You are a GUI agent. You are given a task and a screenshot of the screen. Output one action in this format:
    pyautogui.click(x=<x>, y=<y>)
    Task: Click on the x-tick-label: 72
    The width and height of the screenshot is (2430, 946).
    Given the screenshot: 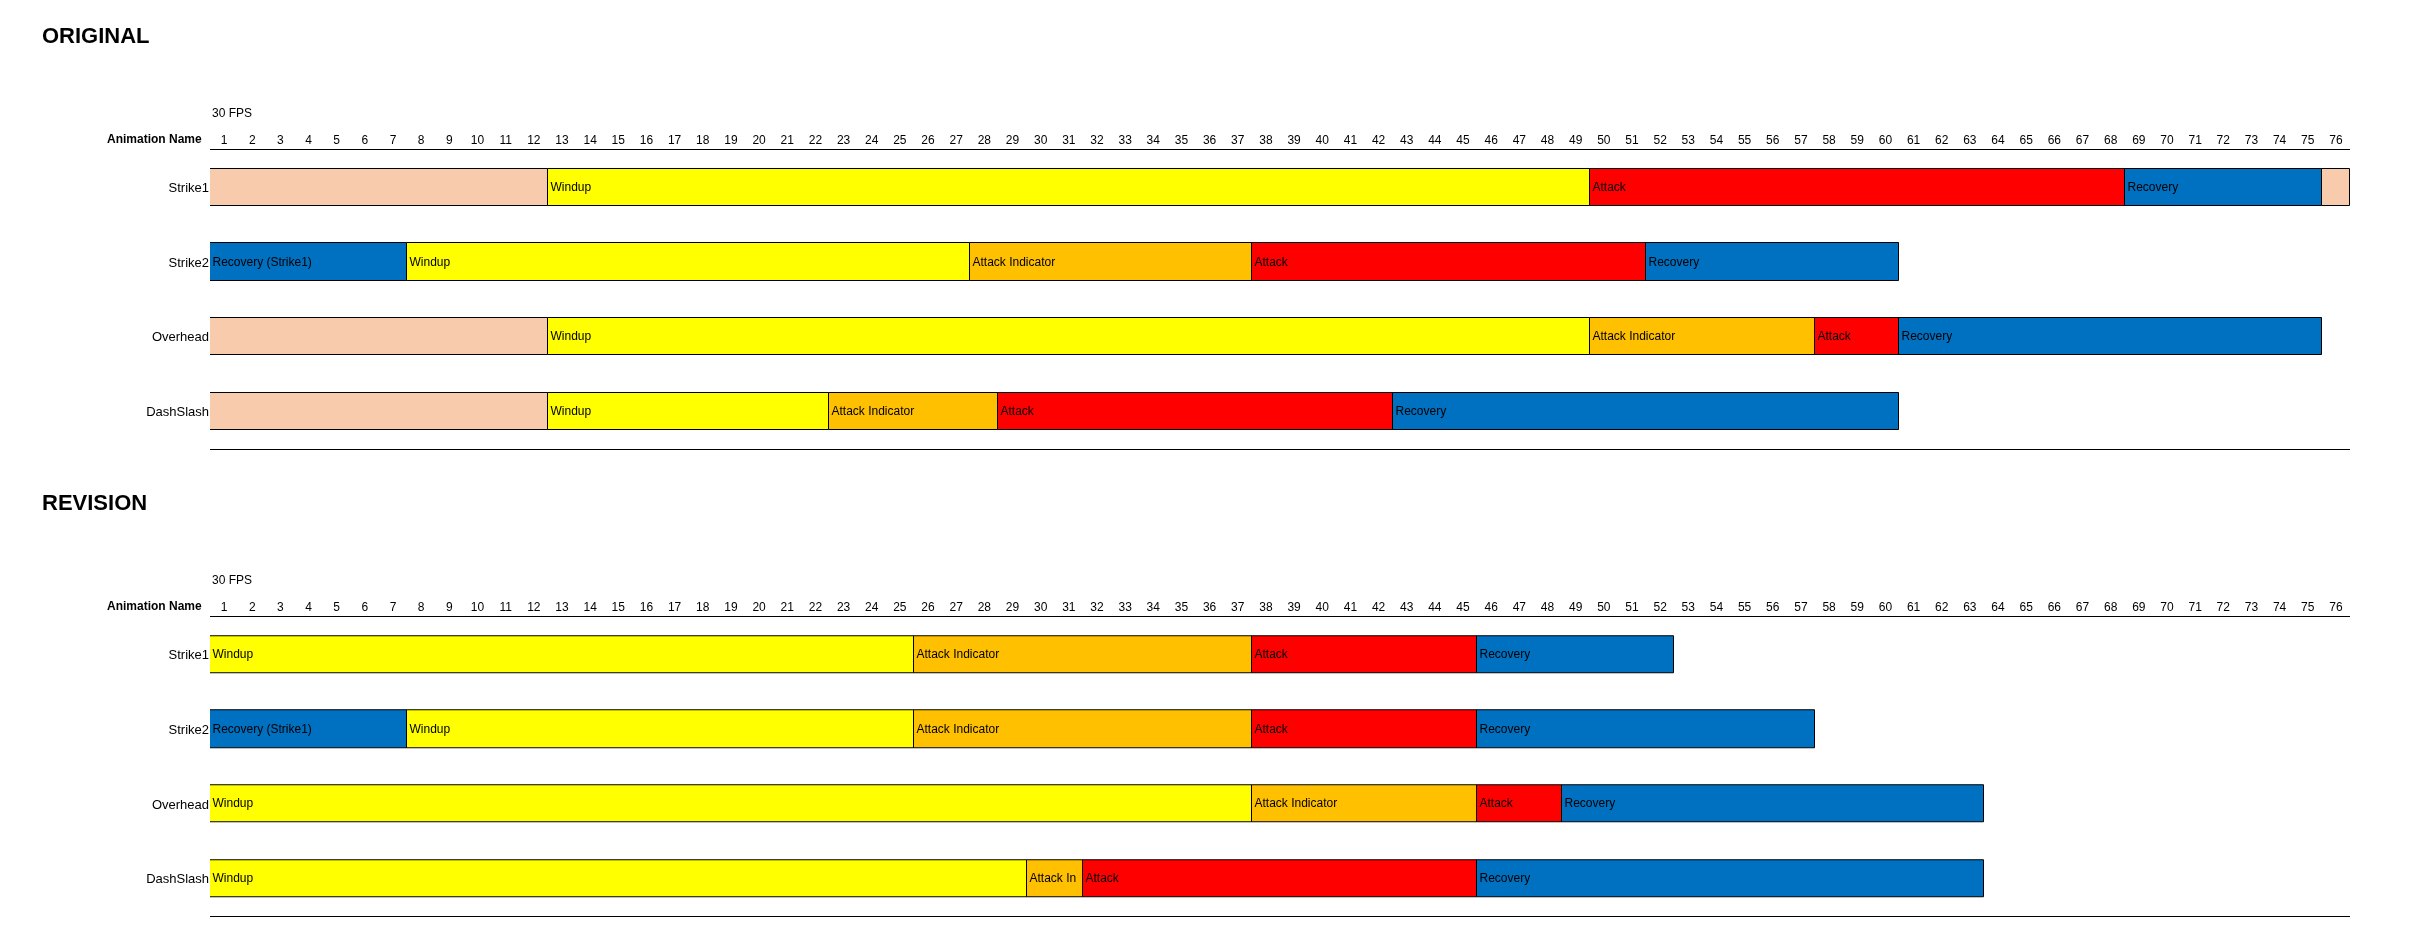 What is the action you would take?
    pyautogui.click(x=2223, y=140)
    